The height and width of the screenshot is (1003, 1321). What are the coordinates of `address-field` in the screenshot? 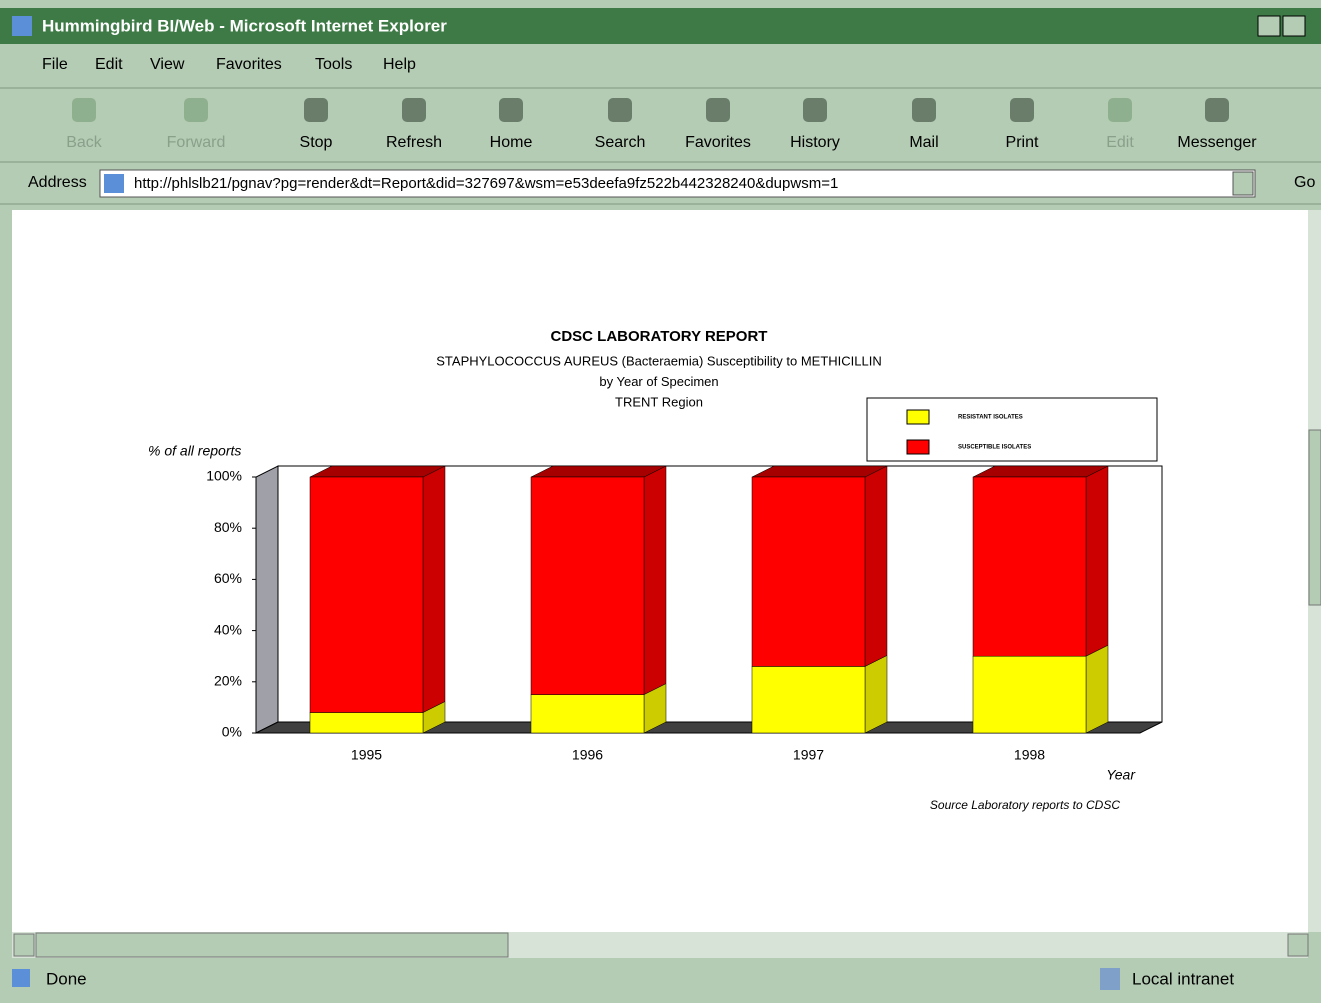 It's located at (677, 183).